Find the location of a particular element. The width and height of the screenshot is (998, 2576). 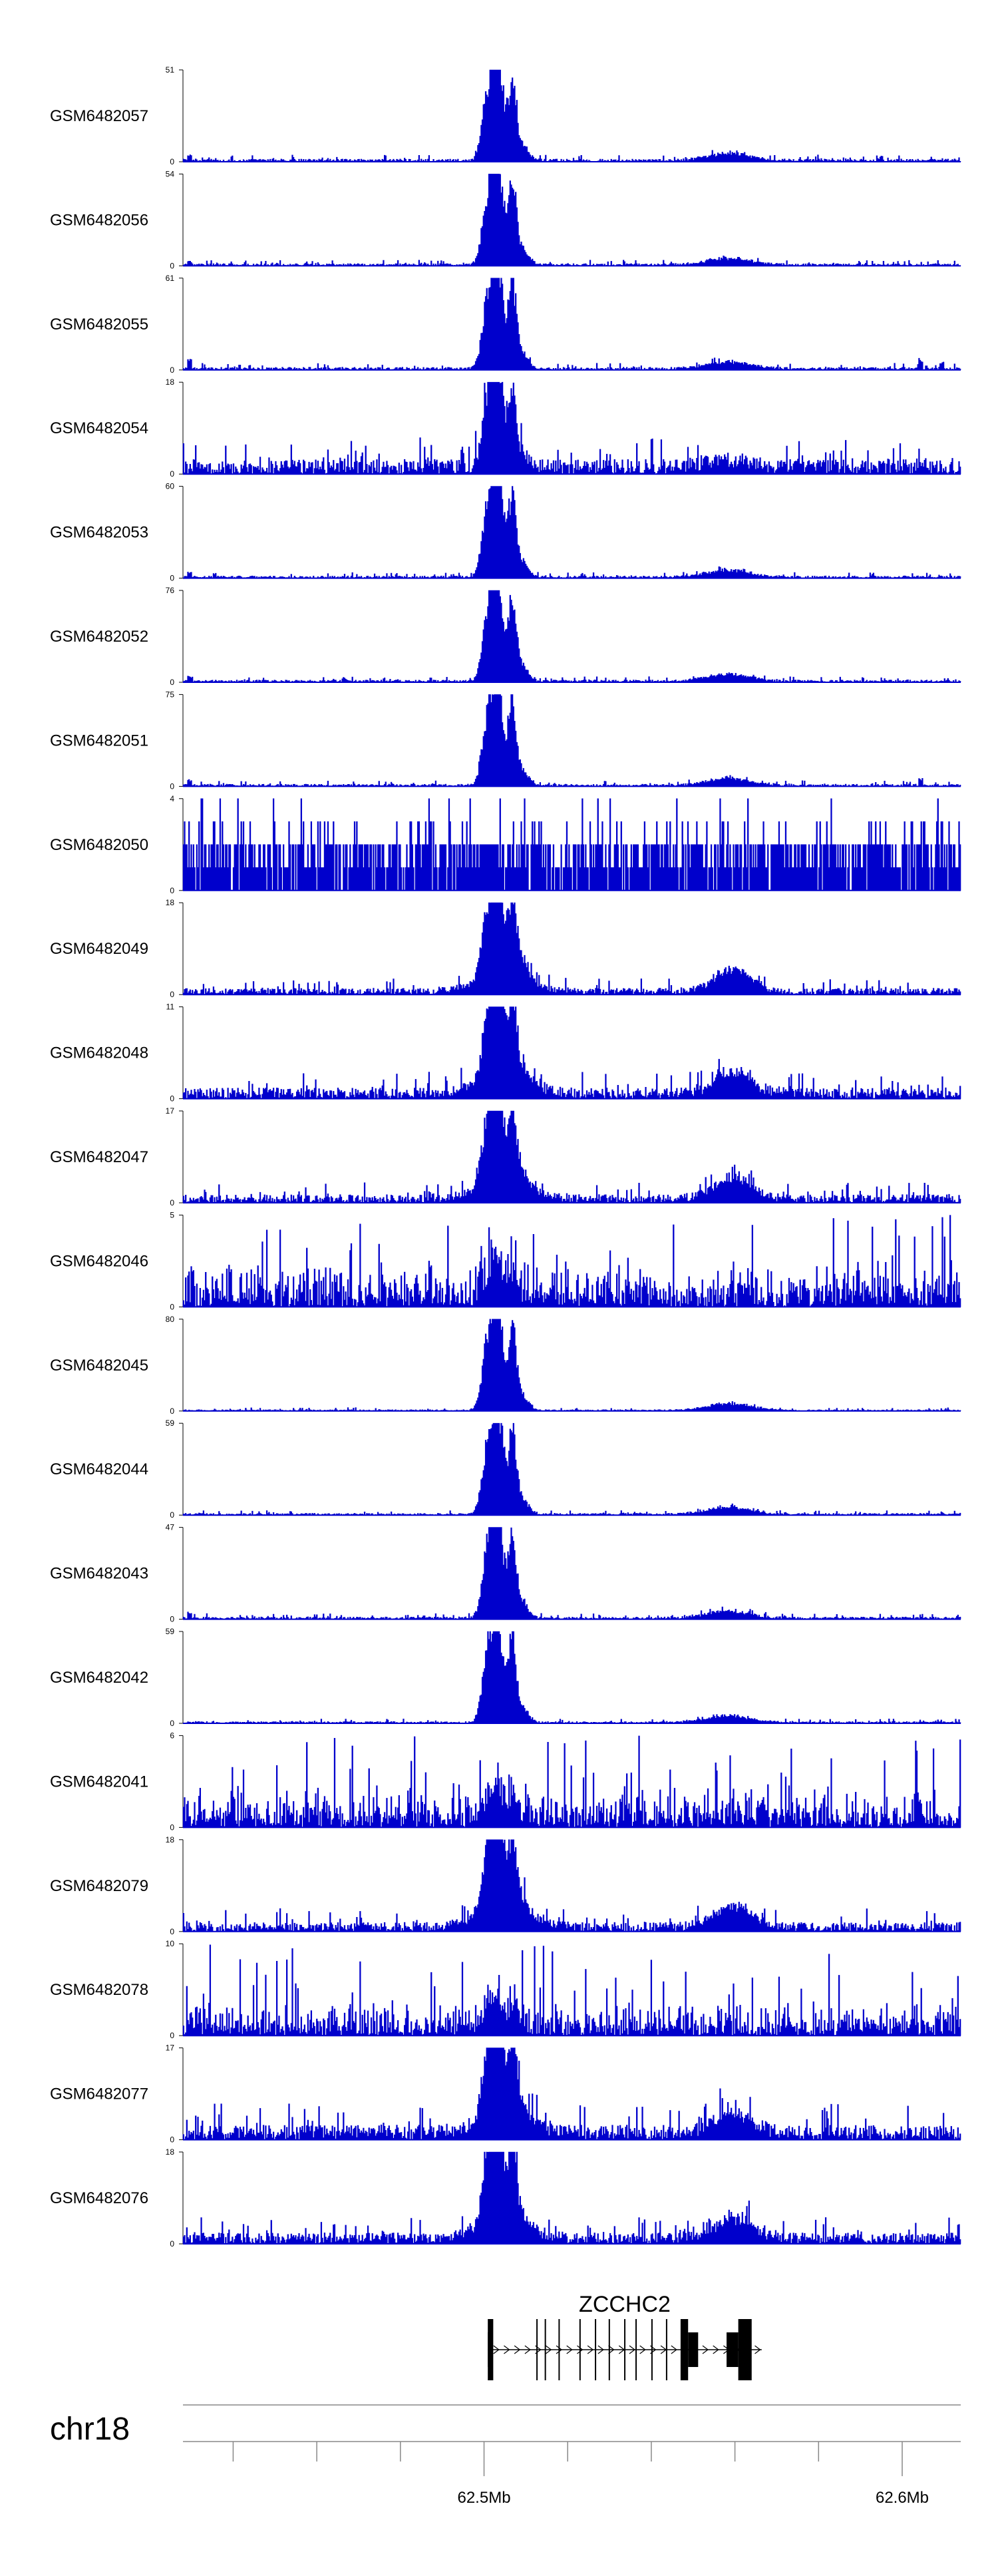

track-label: GSM6482053 is located at coordinates (99, 533).